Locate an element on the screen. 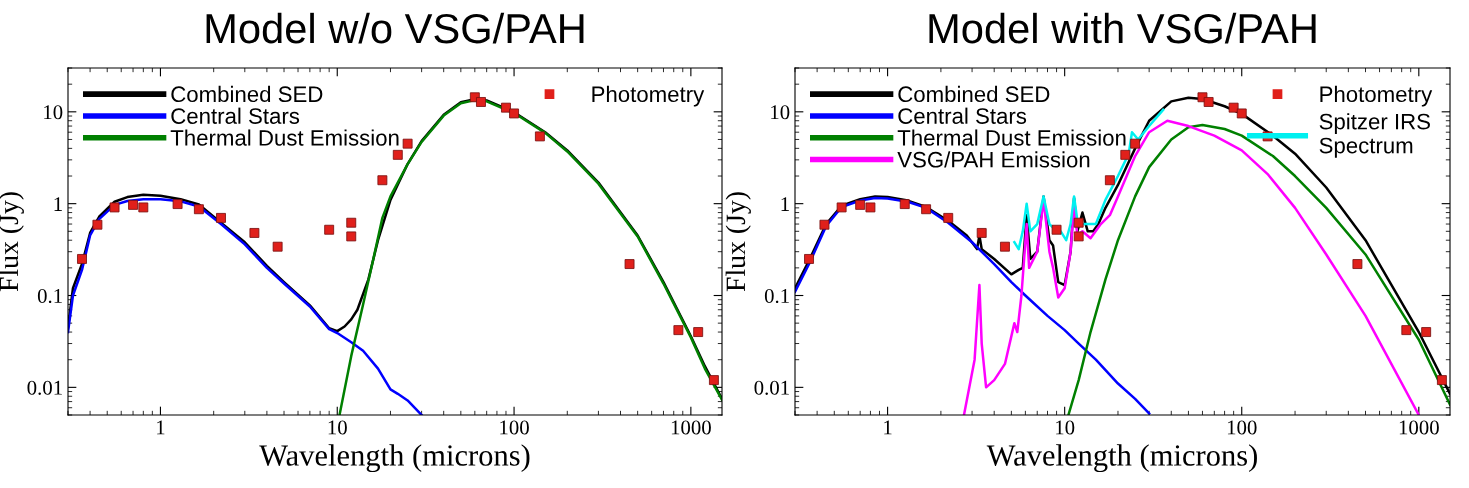 This screenshot has width=1469, height=488. legend-label: Spitzer IRS Spectrum is located at coordinates (1374, 135).